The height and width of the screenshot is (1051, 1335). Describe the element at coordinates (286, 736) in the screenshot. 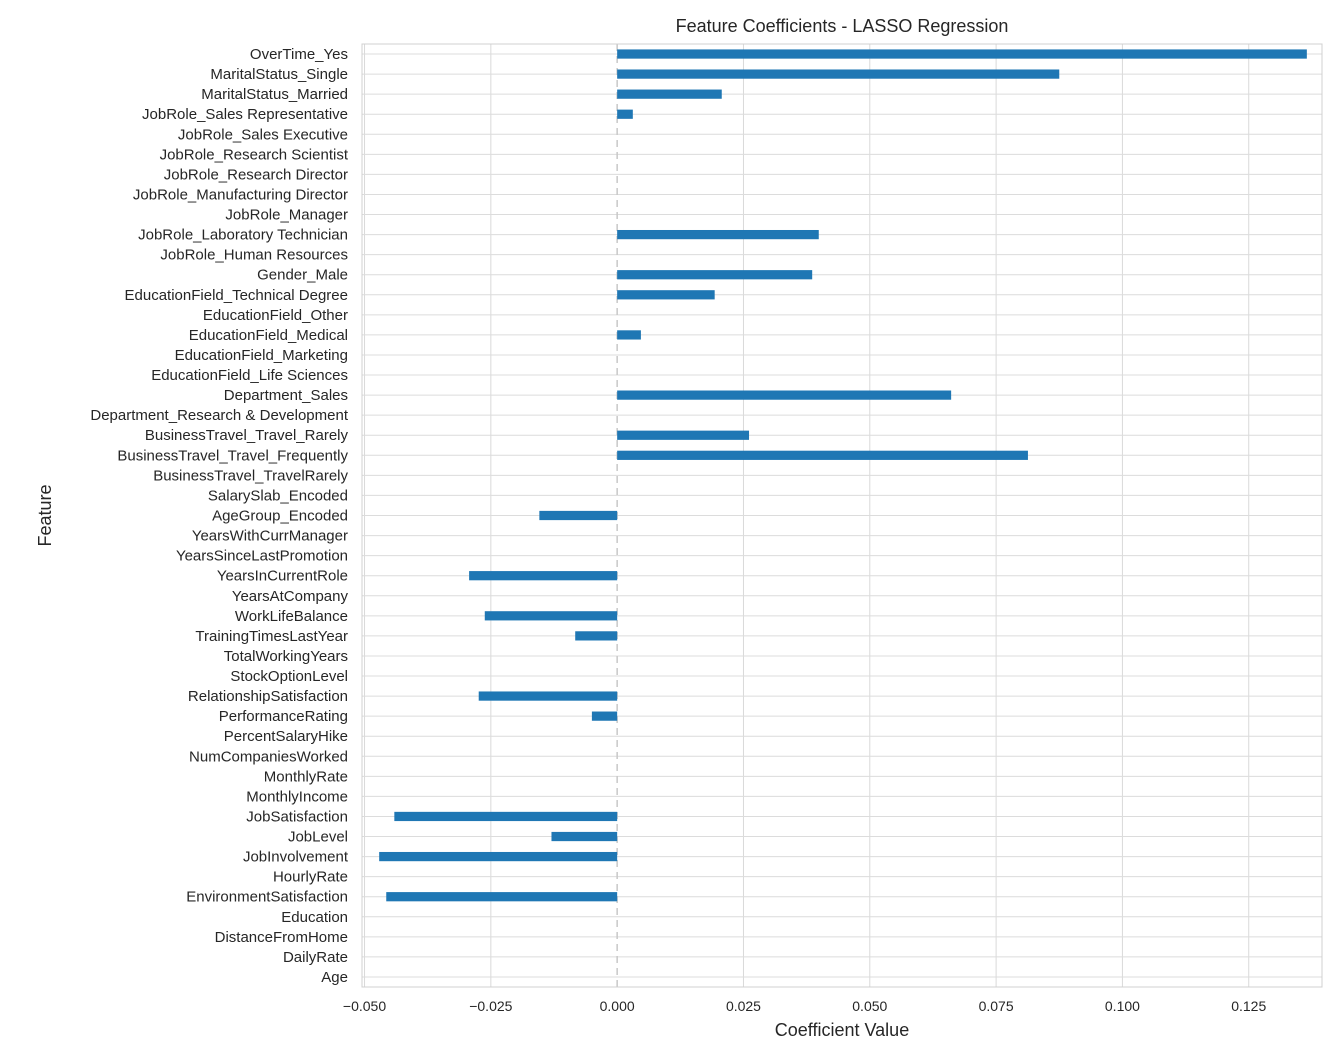

I see `y-tick-label: PercentSalaryHike` at that location.